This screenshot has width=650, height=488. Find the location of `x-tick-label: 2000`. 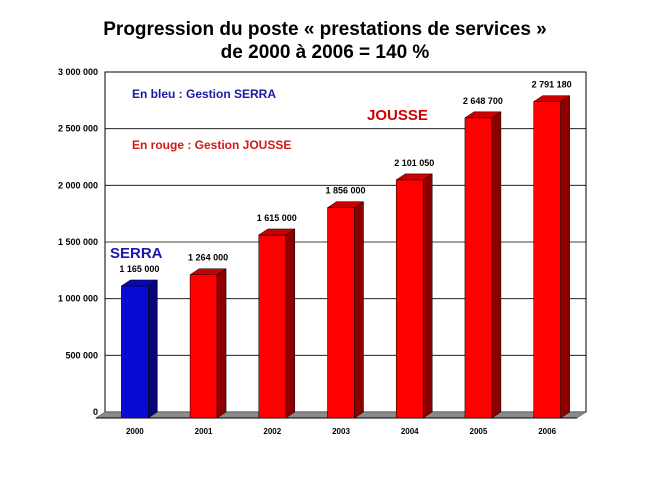

x-tick-label: 2000 is located at coordinates (135, 431).